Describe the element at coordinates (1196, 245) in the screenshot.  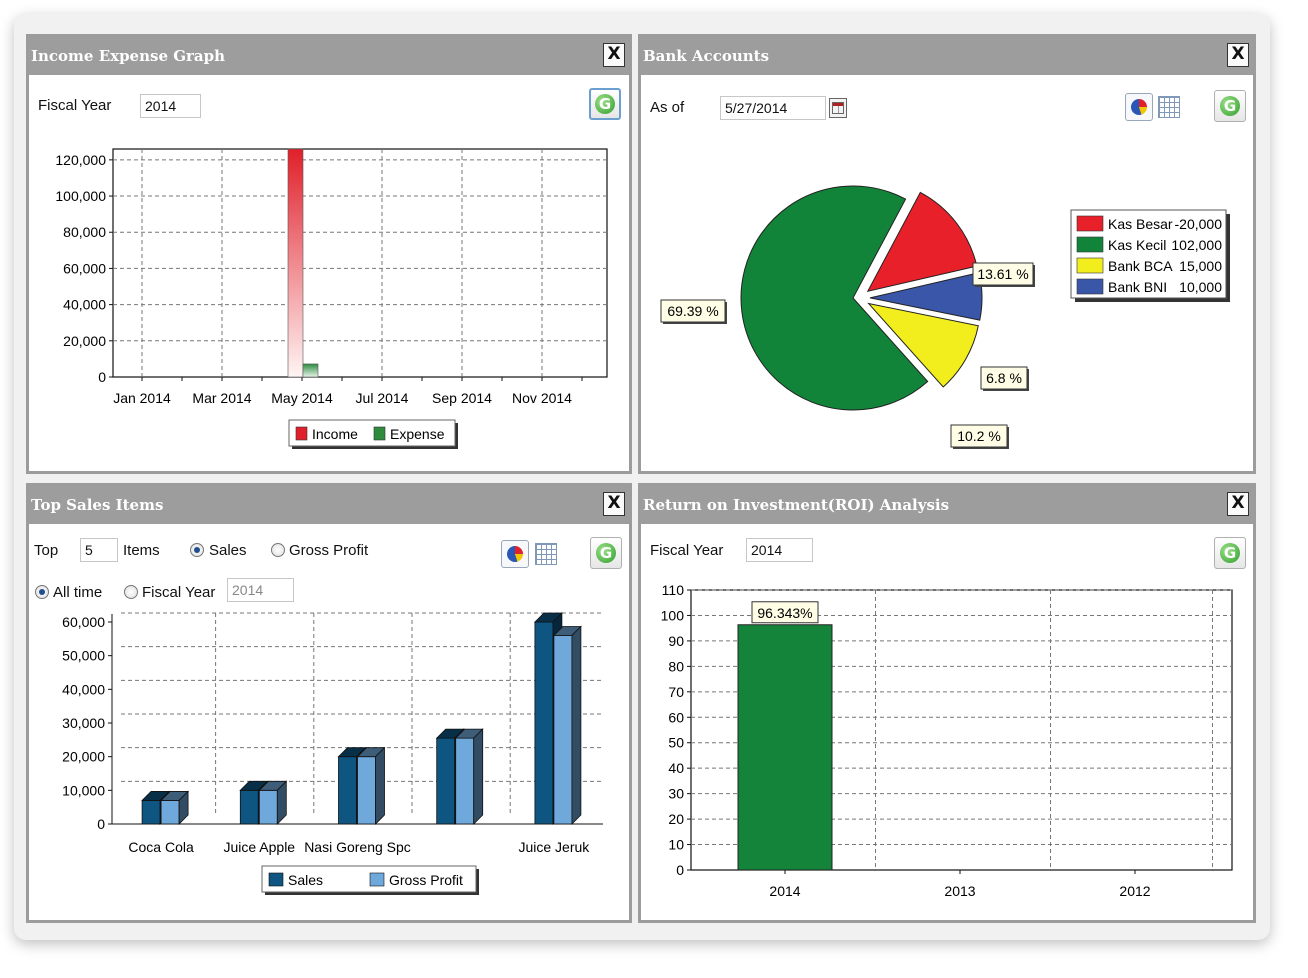
I see `legend-amount: 102,000` at that location.